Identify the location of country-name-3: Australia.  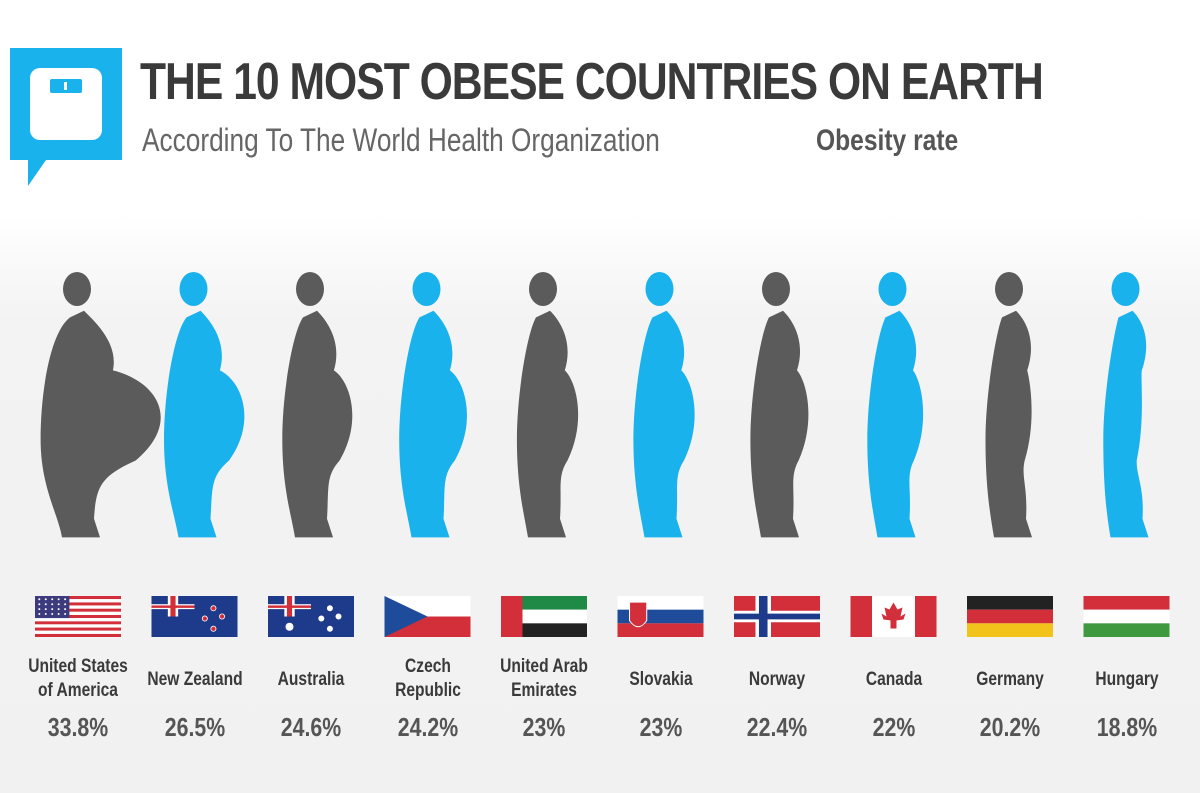
(311, 679).